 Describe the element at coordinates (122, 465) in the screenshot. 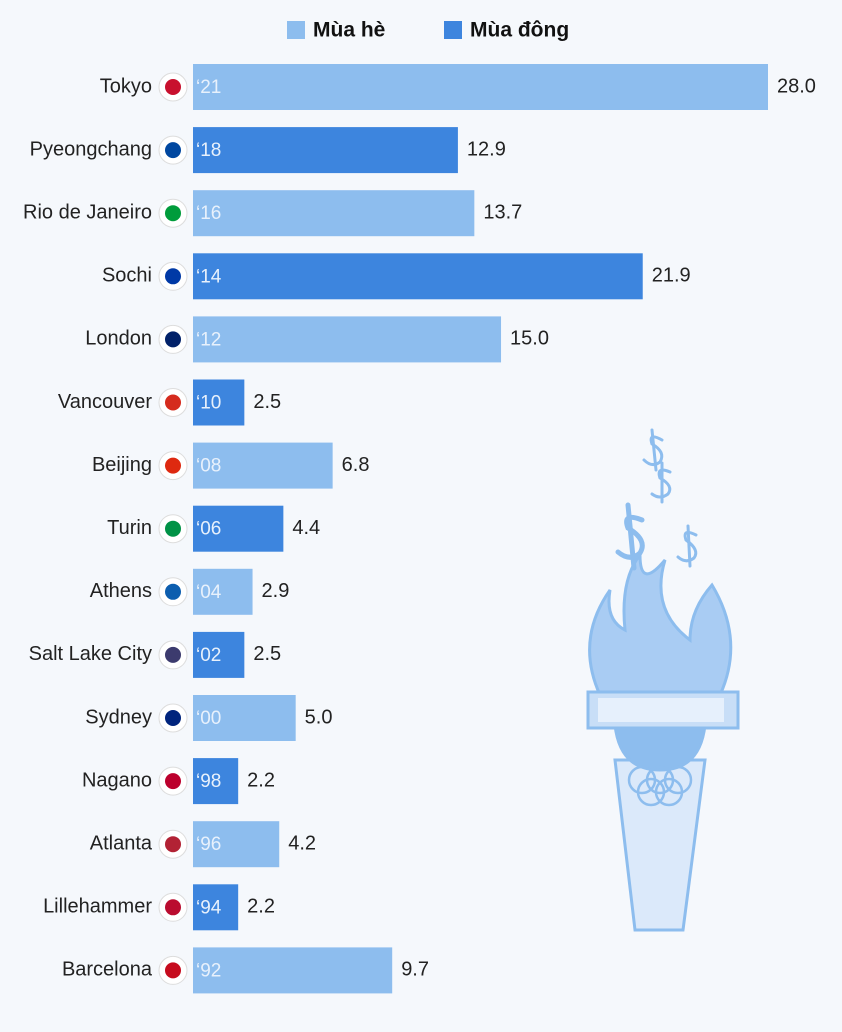

I see `city-label: Beijing` at that location.